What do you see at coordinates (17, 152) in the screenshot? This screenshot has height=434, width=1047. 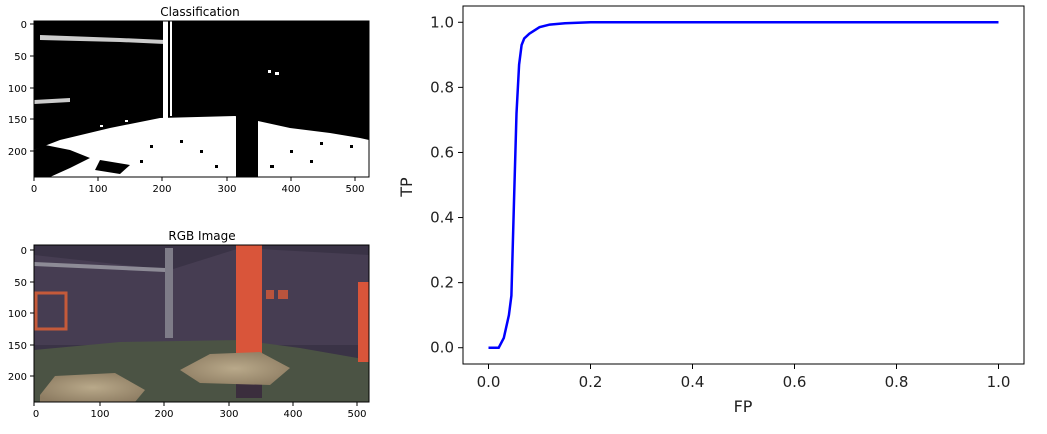 I see `classification-y-tick: 200` at bounding box center [17, 152].